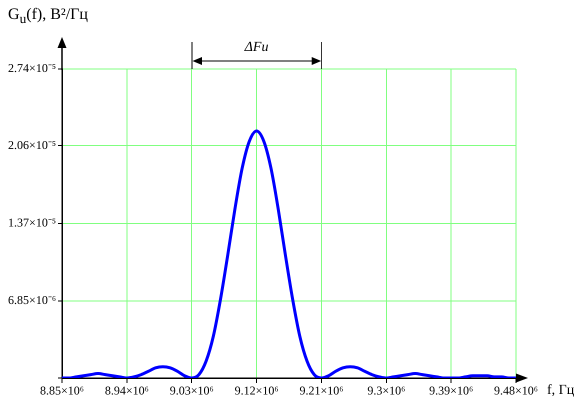 The width and height of the screenshot is (588, 408). What do you see at coordinates (321, 390) in the screenshot?
I see `x-tick-label: 9.21×10⁶` at bounding box center [321, 390].